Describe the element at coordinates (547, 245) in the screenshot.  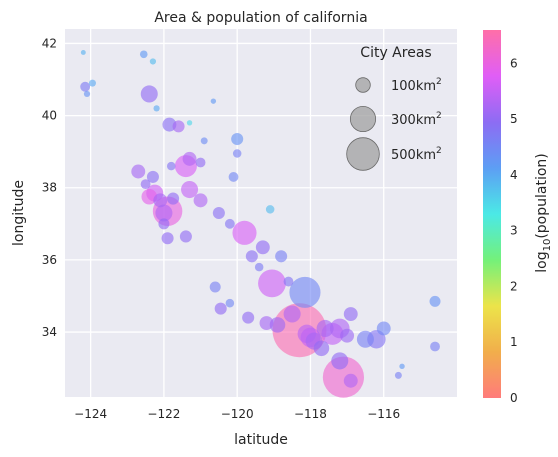
I see `colorbar-label-sub: 10` at that location.